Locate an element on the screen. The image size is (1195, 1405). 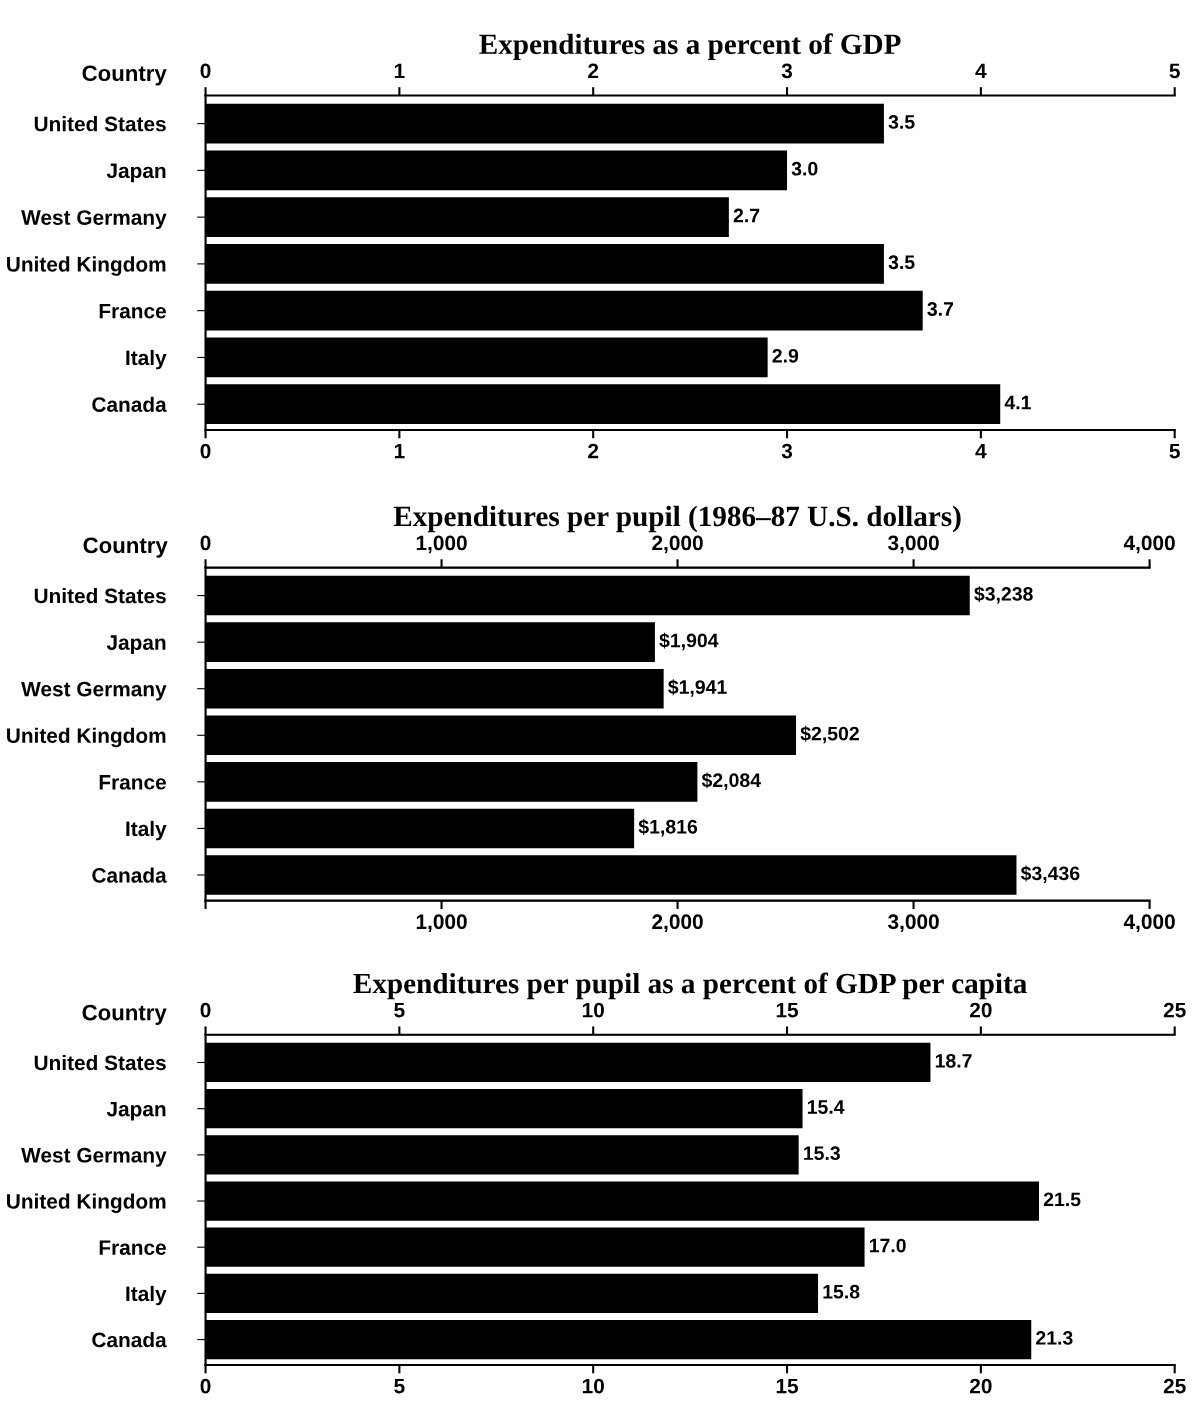
chart-title: Expenditures per pupil as a percent of GDP per capita is located at coordinates (690, 986).